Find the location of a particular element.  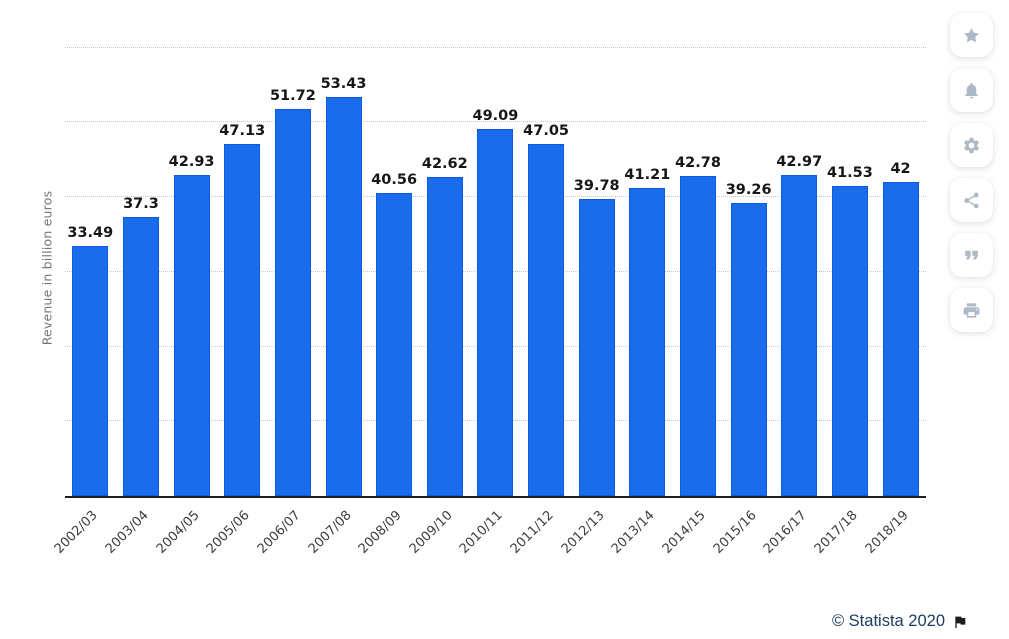

cite-button is located at coordinates (971, 255).